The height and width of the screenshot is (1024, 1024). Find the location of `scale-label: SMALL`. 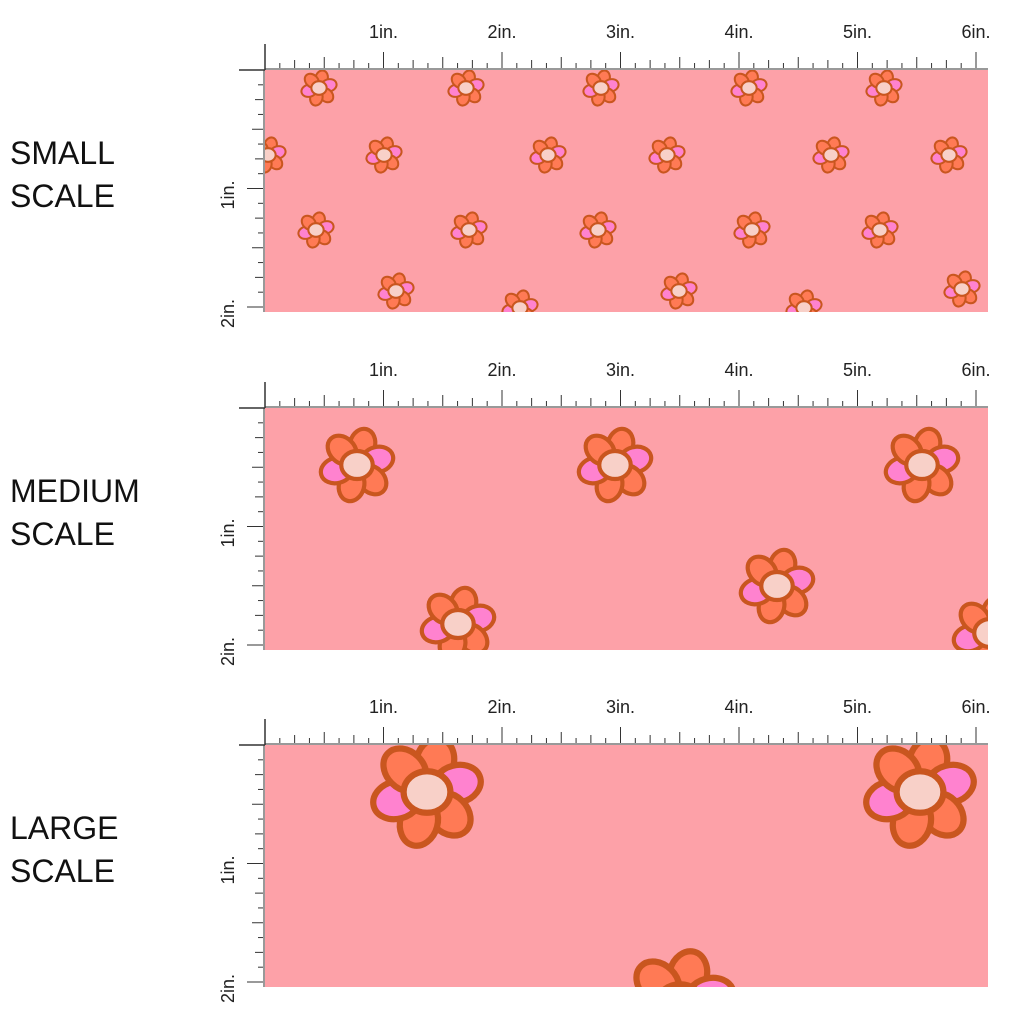

scale-label: SMALL is located at coordinates (62, 153).